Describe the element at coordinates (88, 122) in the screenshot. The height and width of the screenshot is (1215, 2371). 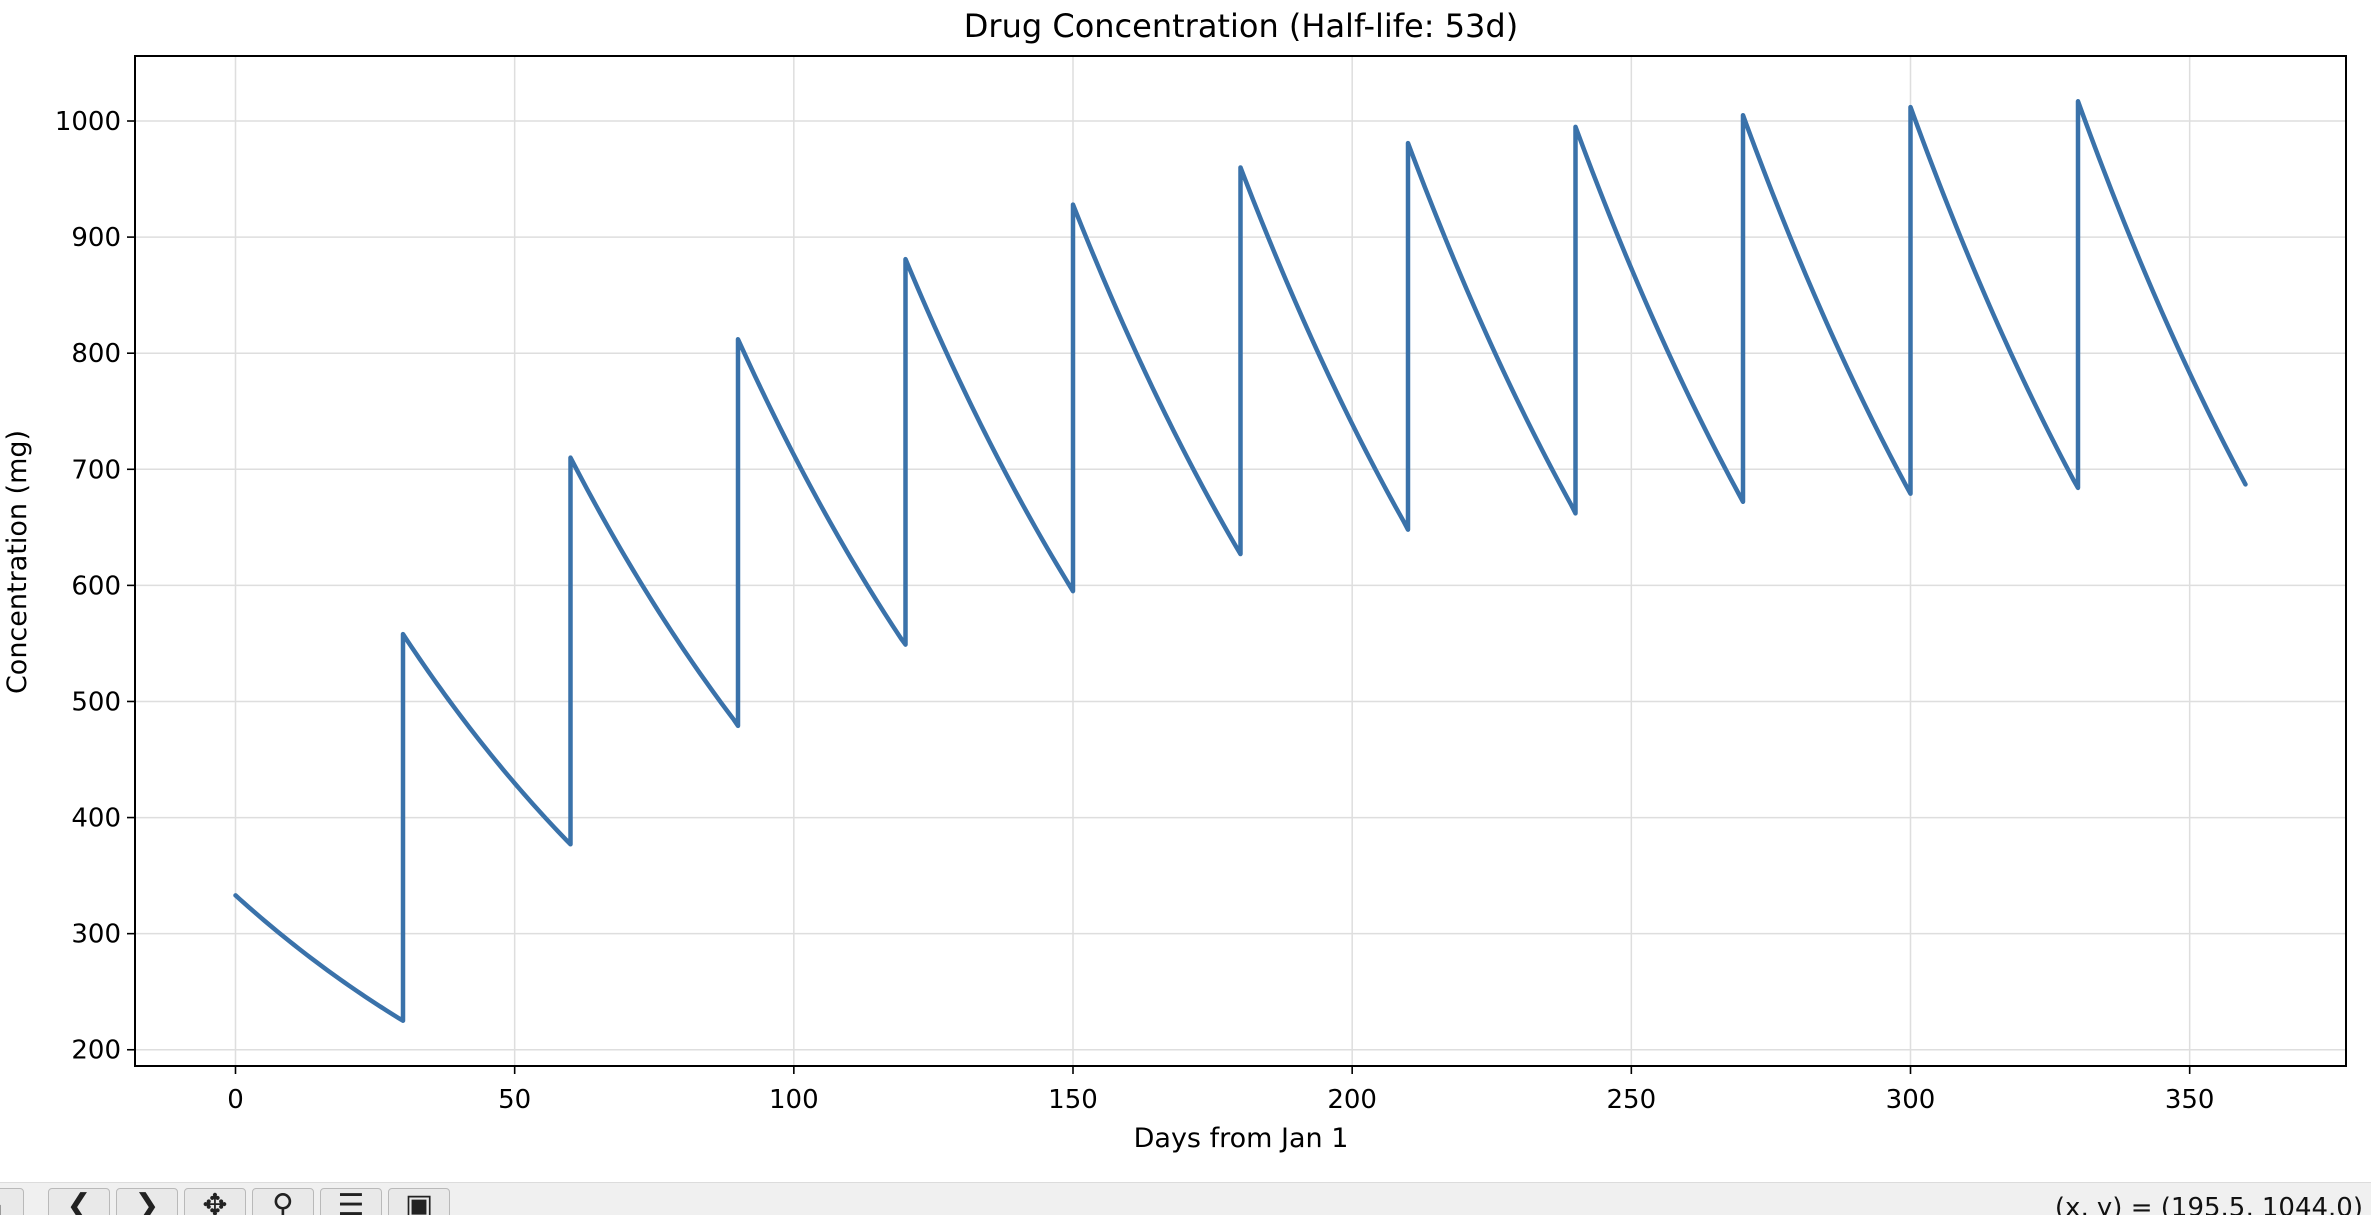
I see `y-tick-label: 1000` at that location.